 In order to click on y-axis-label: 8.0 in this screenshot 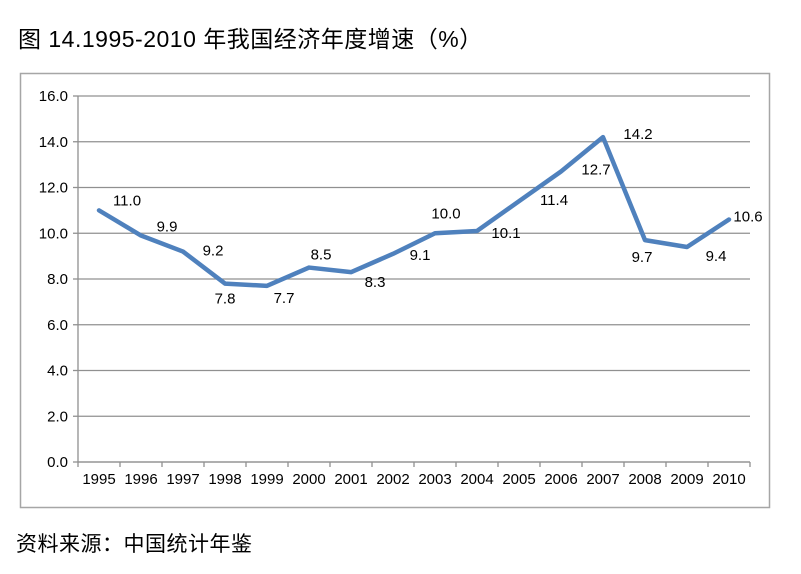, I will do `click(57, 279)`.